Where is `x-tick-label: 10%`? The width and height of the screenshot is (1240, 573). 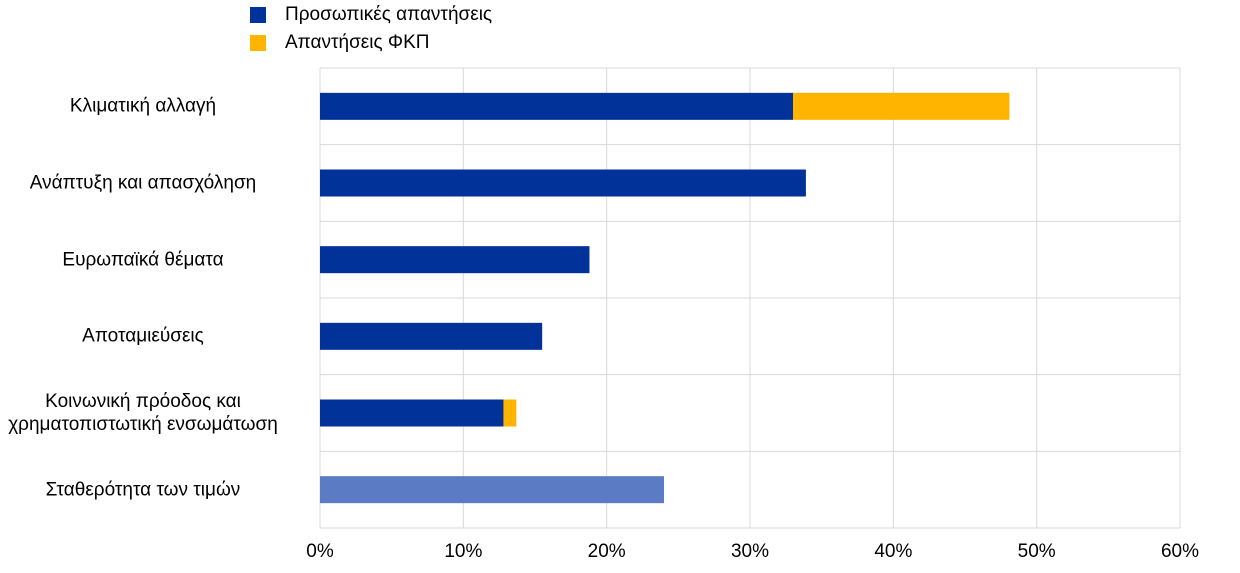
x-tick-label: 10% is located at coordinates (463, 551).